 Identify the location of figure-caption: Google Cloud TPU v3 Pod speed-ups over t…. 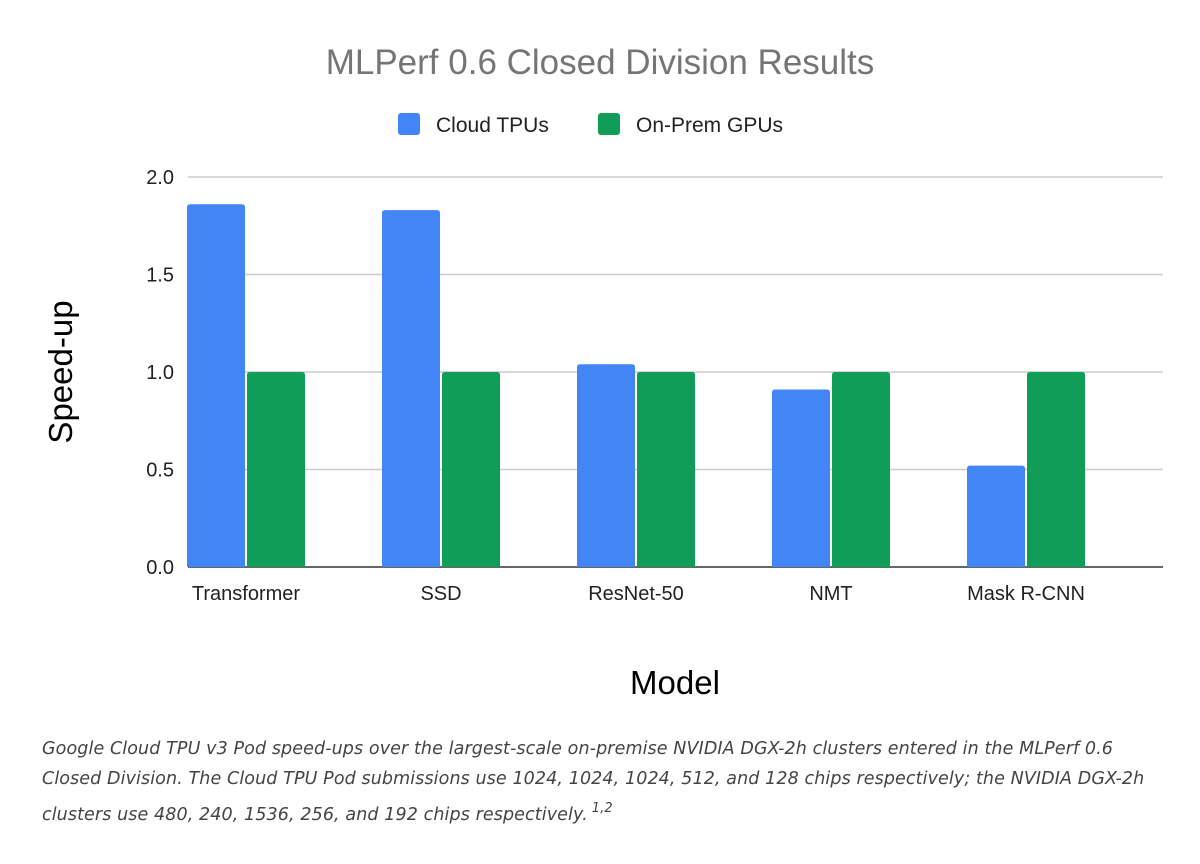
(602, 782).